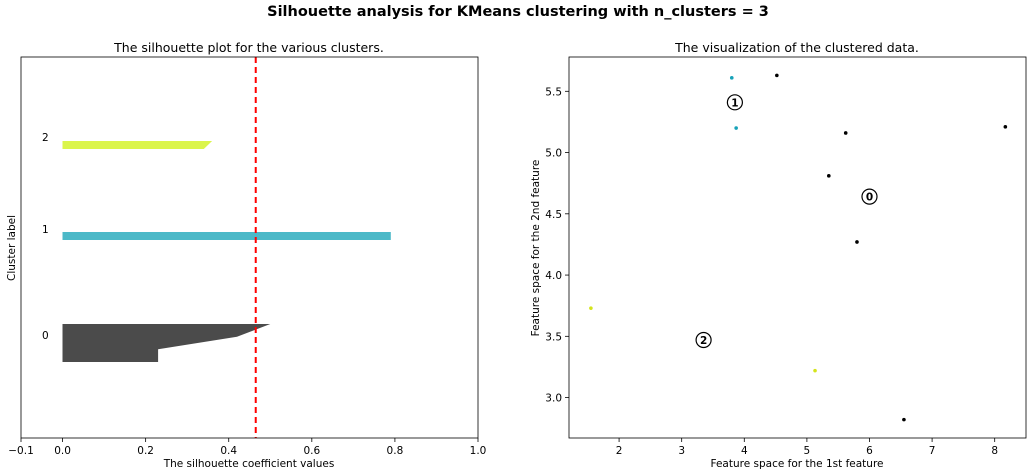  I want to click on silhouette-x-tick-label: 0.0, so click(62, 451).